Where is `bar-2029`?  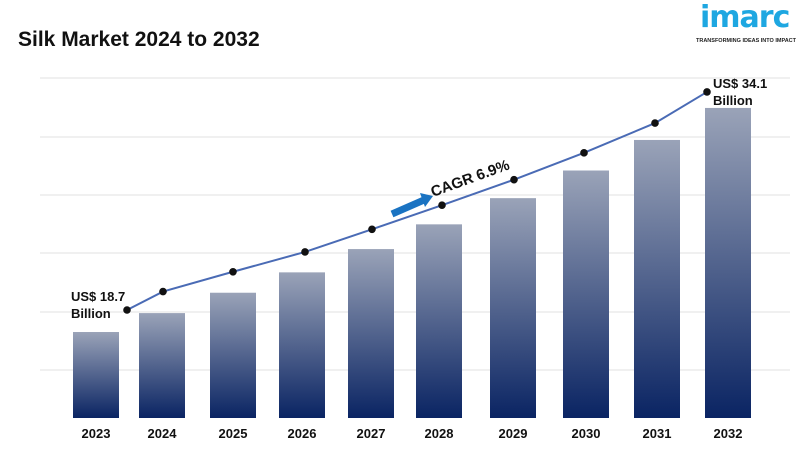 bar-2029 is located at coordinates (513, 308).